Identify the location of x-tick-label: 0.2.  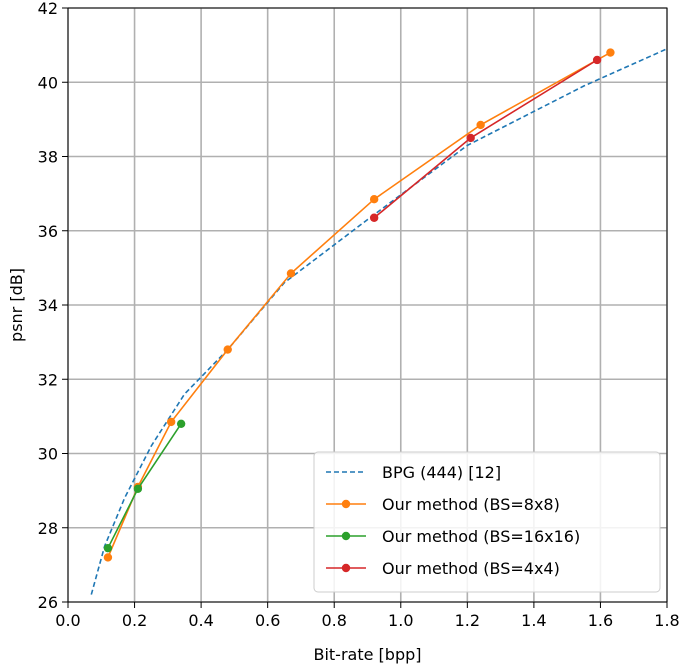
(134, 620).